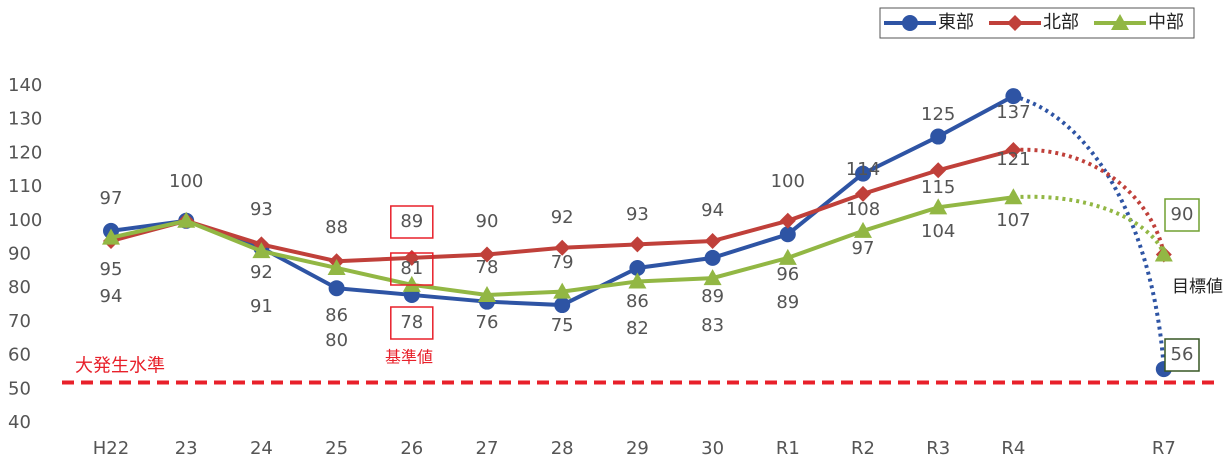 Image resolution: width=1230 pixels, height=461 pixels. What do you see at coordinates (19, 355) in the screenshot?
I see `y-tick-label: 60` at bounding box center [19, 355].